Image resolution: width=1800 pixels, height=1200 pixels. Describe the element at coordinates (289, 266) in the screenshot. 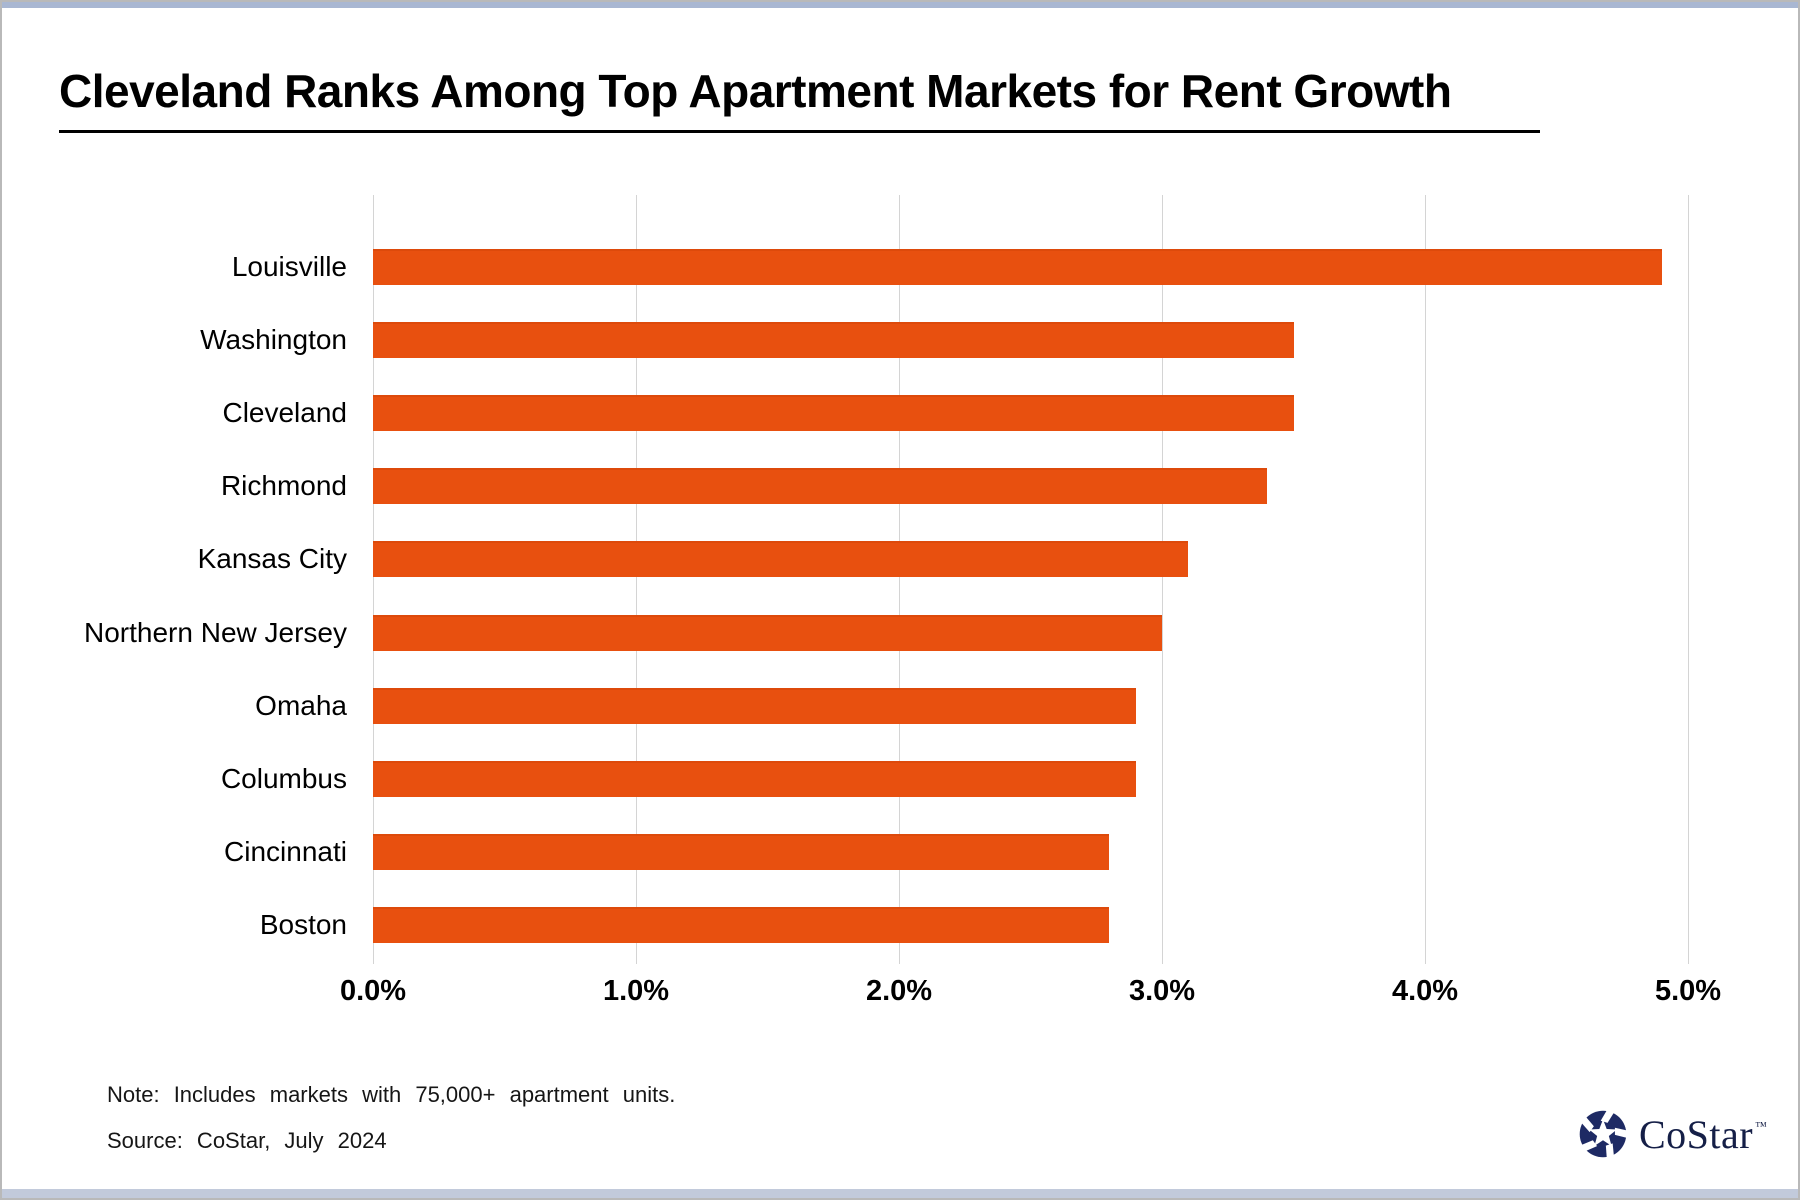

I see `category-label: Louisville` at that location.